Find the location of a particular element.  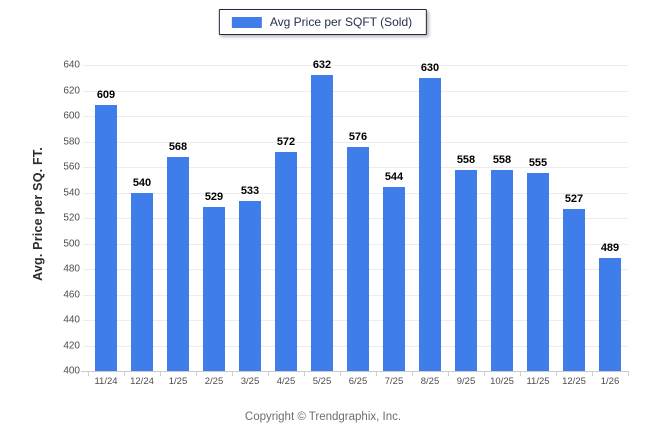

x-tick-label: 11/25 is located at coordinates (538, 381).